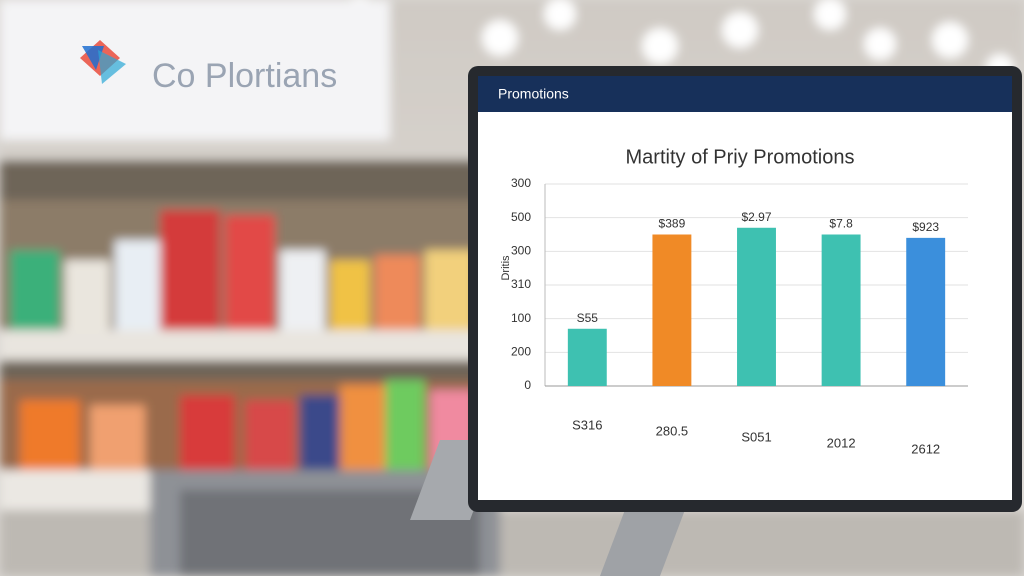 This screenshot has height=576, width=1024. What do you see at coordinates (841, 224) in the screenshot?
I see `value-label: $7.8` at bounding box center [841, 224].